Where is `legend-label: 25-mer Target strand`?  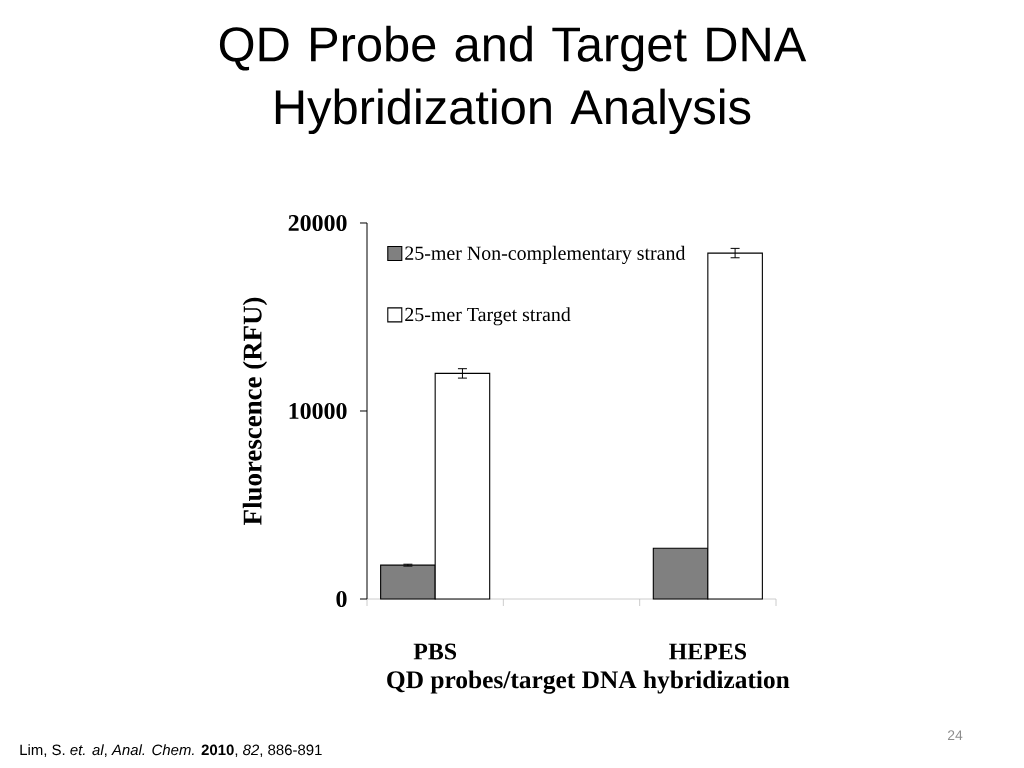
legend-label: 25-mer Target strand is located at coordinates (488, 316).